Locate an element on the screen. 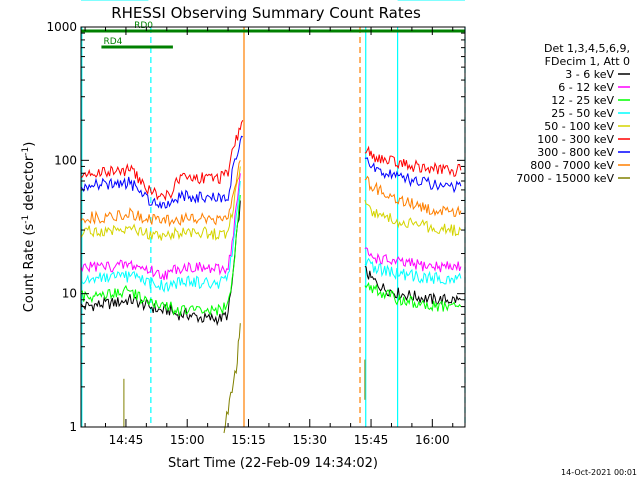  footer-timestamp: 14-Oct-2021 00:01 is located at coordinates (599, 472).